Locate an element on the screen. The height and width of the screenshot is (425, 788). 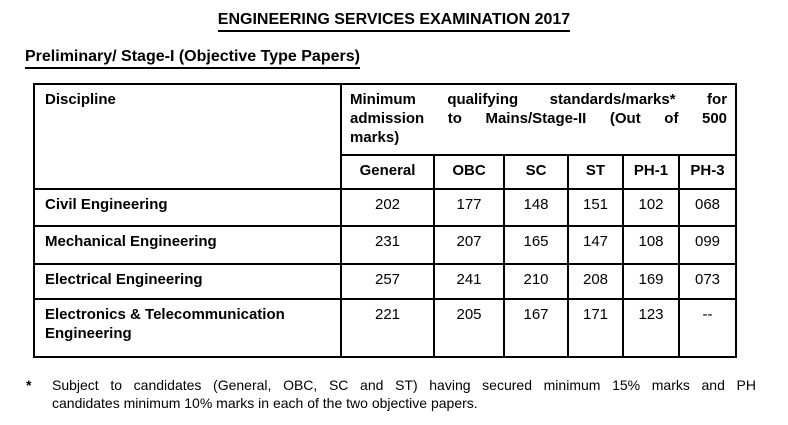
marks-value-cell: 210 is located at coordinates (536, 281).